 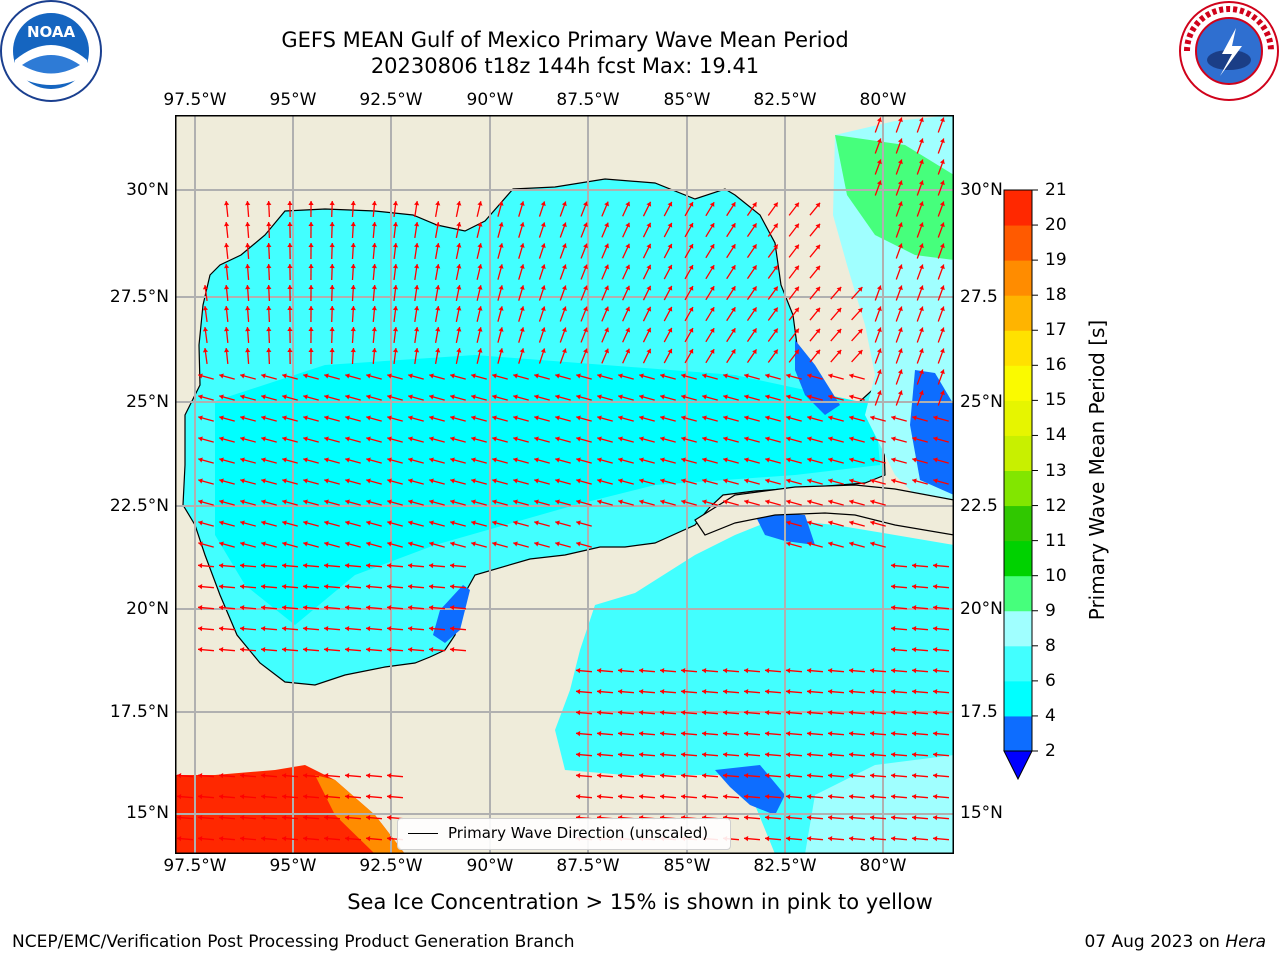 What do you see at coordinates (588, 100) in the screenshot?
I see `lon-label-top: 87.5°W` at bounding box center [588, 100].